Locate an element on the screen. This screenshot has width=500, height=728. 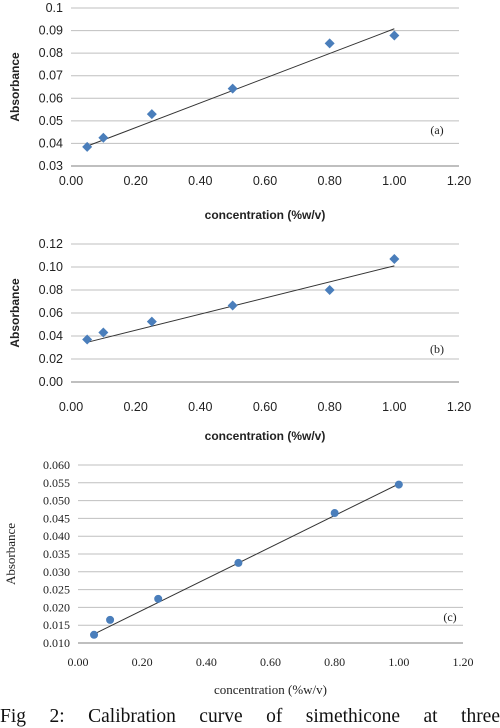
y-tick-label: 0.060 is located at coordinates (56, 465).